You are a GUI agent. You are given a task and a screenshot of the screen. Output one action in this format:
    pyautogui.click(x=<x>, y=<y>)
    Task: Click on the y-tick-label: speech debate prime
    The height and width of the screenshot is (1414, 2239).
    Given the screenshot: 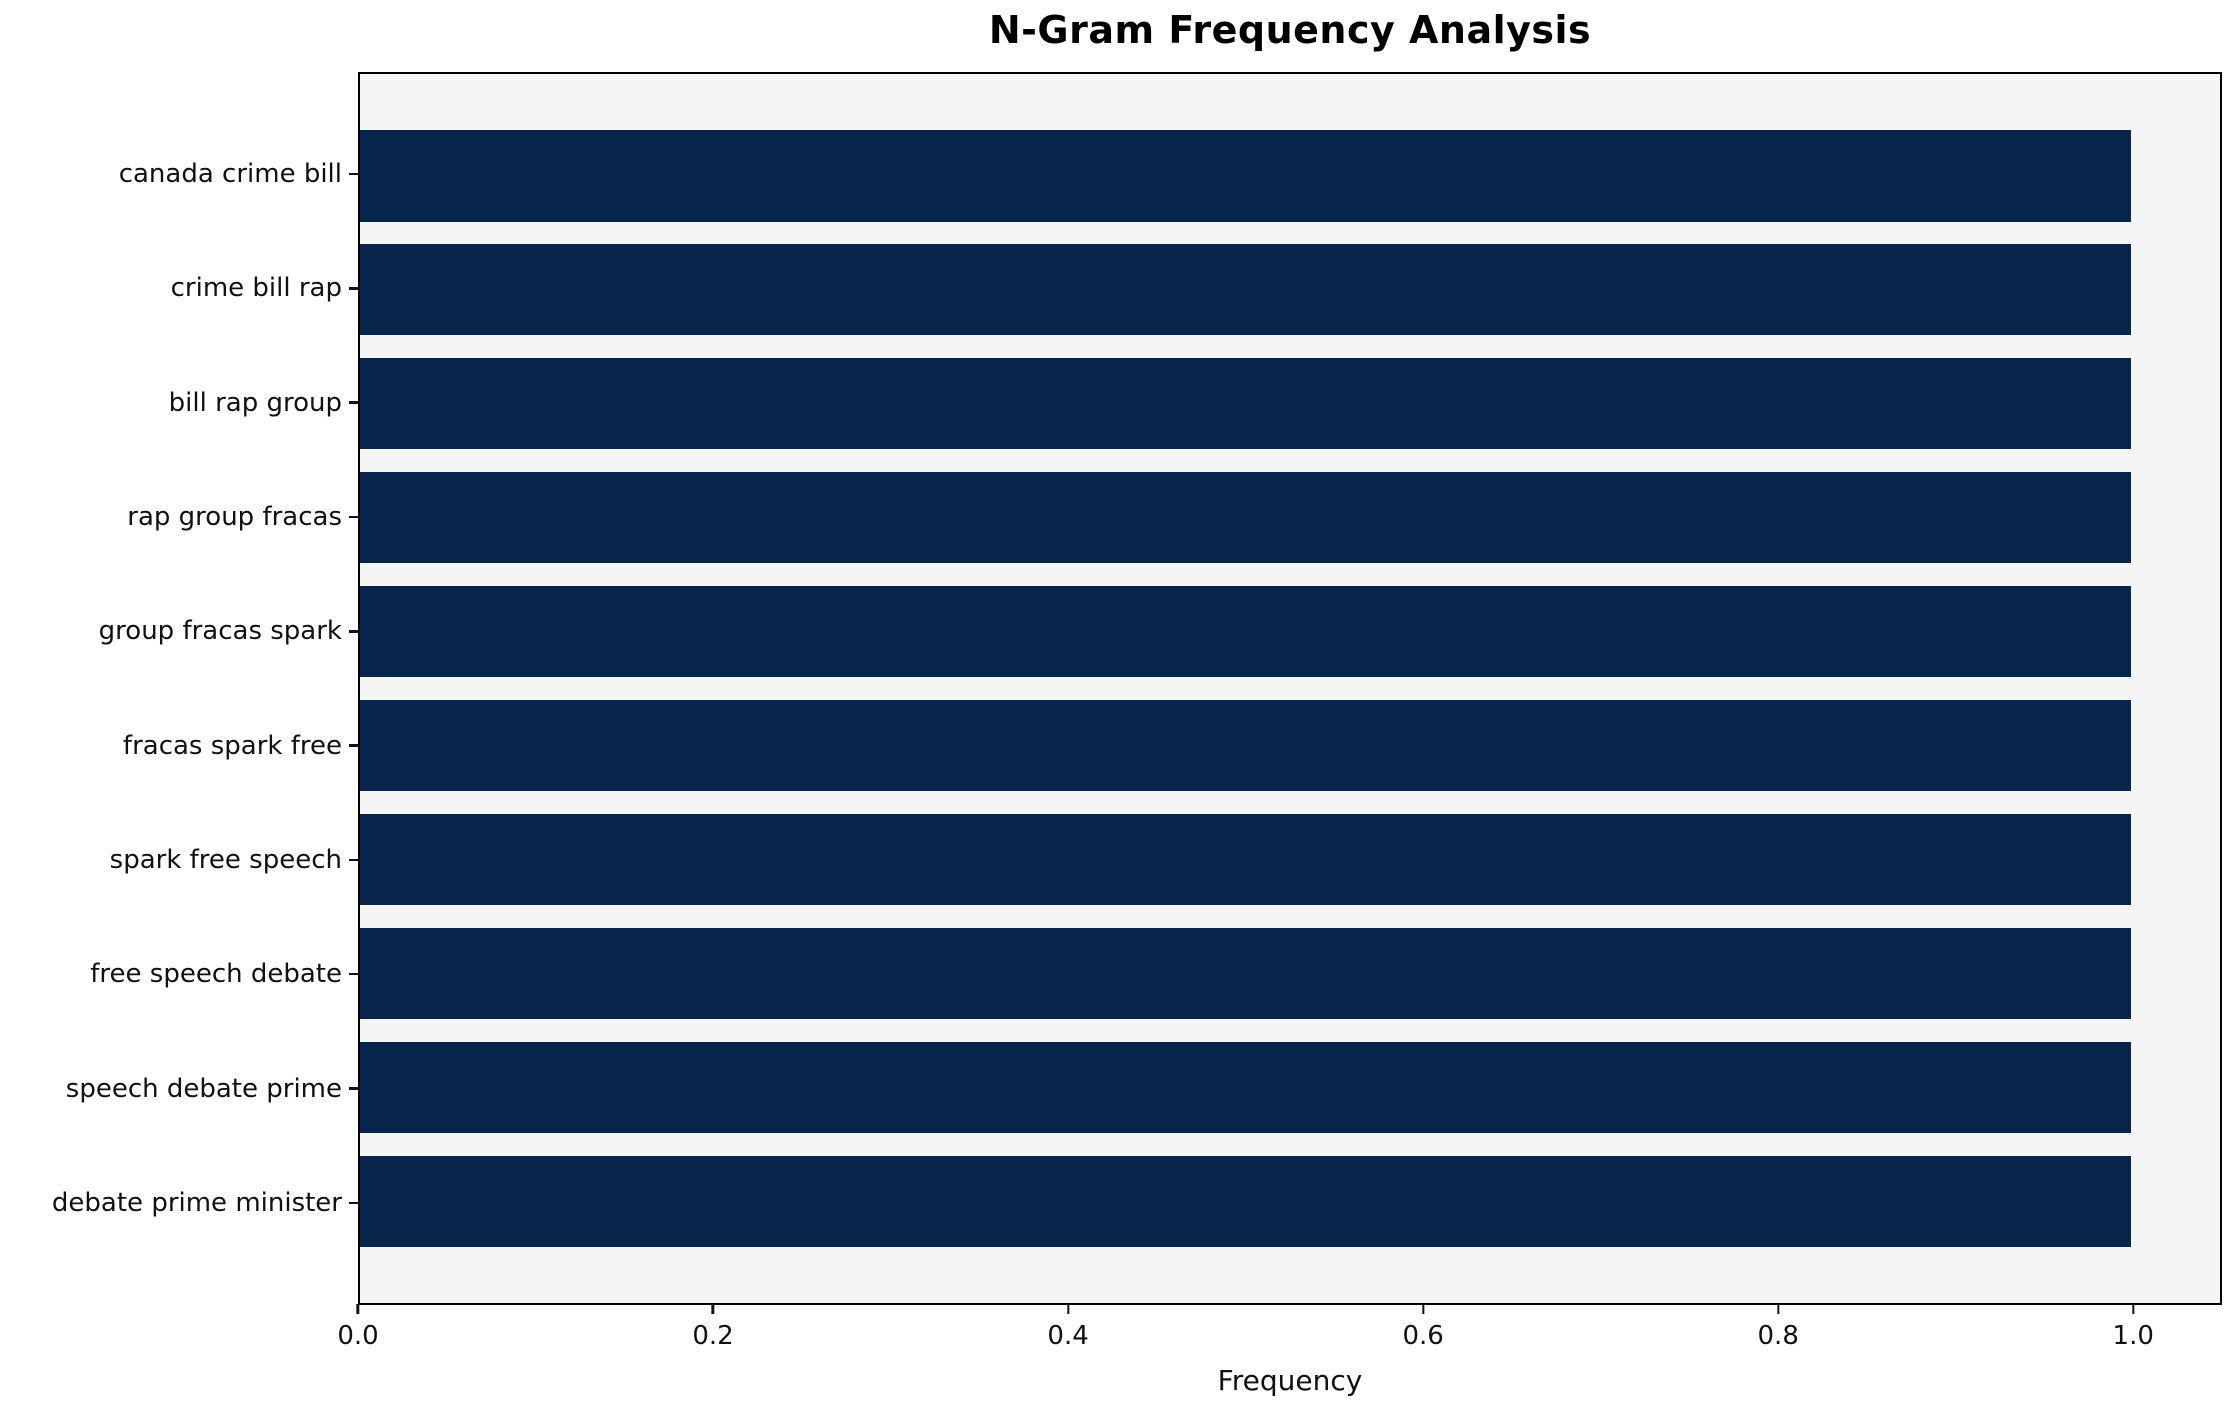 What is the action you would take?
    pyautogui.click(x=203, y=1088)
    